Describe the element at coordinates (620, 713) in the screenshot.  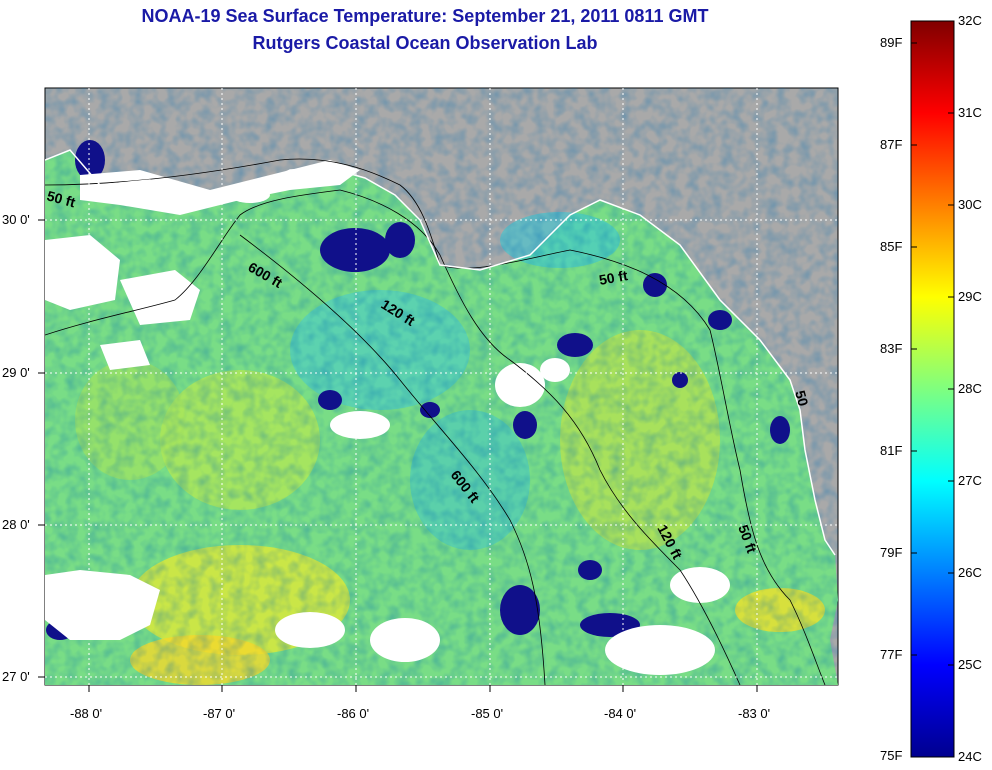
I see `lon-tick-label: -84 0'` at that location.